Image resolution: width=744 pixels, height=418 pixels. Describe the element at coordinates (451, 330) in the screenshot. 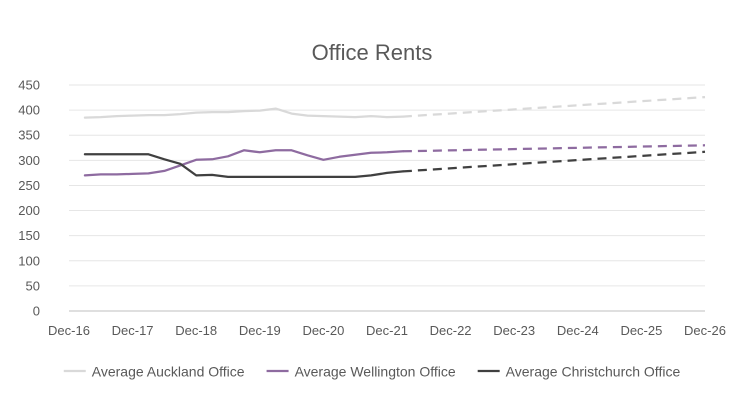

I see `x-tick-label: Dec-22` at that location.